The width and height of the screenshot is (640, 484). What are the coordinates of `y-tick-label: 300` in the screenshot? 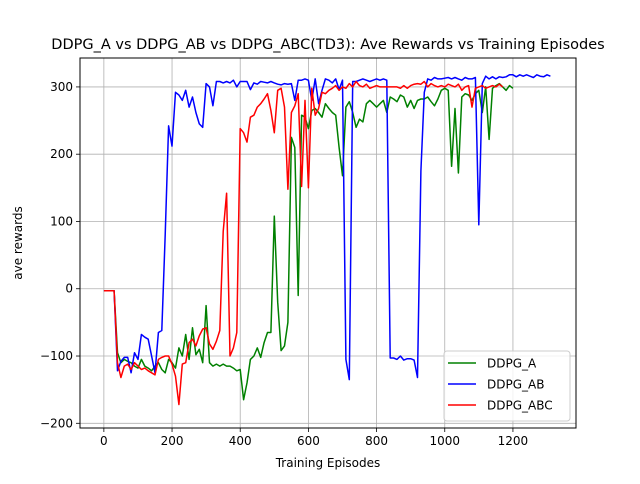 It's located at (61, 87).